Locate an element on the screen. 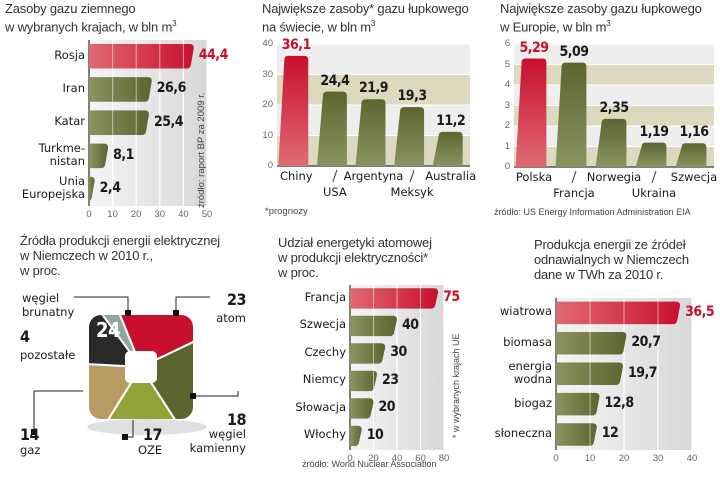 This screenshot has height=503, width=720. category-label: Ukraina is located at coordinates (654, 193).